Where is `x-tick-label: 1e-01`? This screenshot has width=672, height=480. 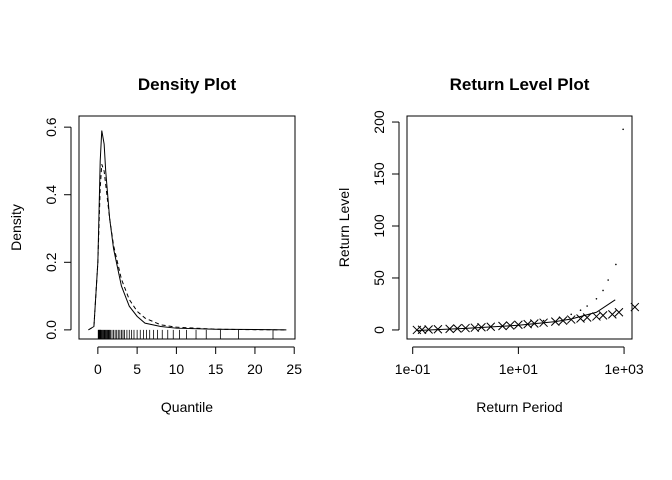
x-tick-label: 1e-01 is located at coordinates (413, 369).